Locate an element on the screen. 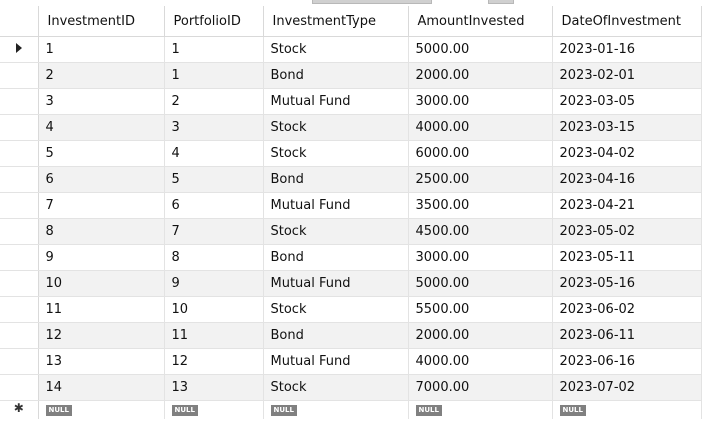  table-row: 14 13 Stock 7000.00 2023-07-02 is located at coordinates (351, 387).